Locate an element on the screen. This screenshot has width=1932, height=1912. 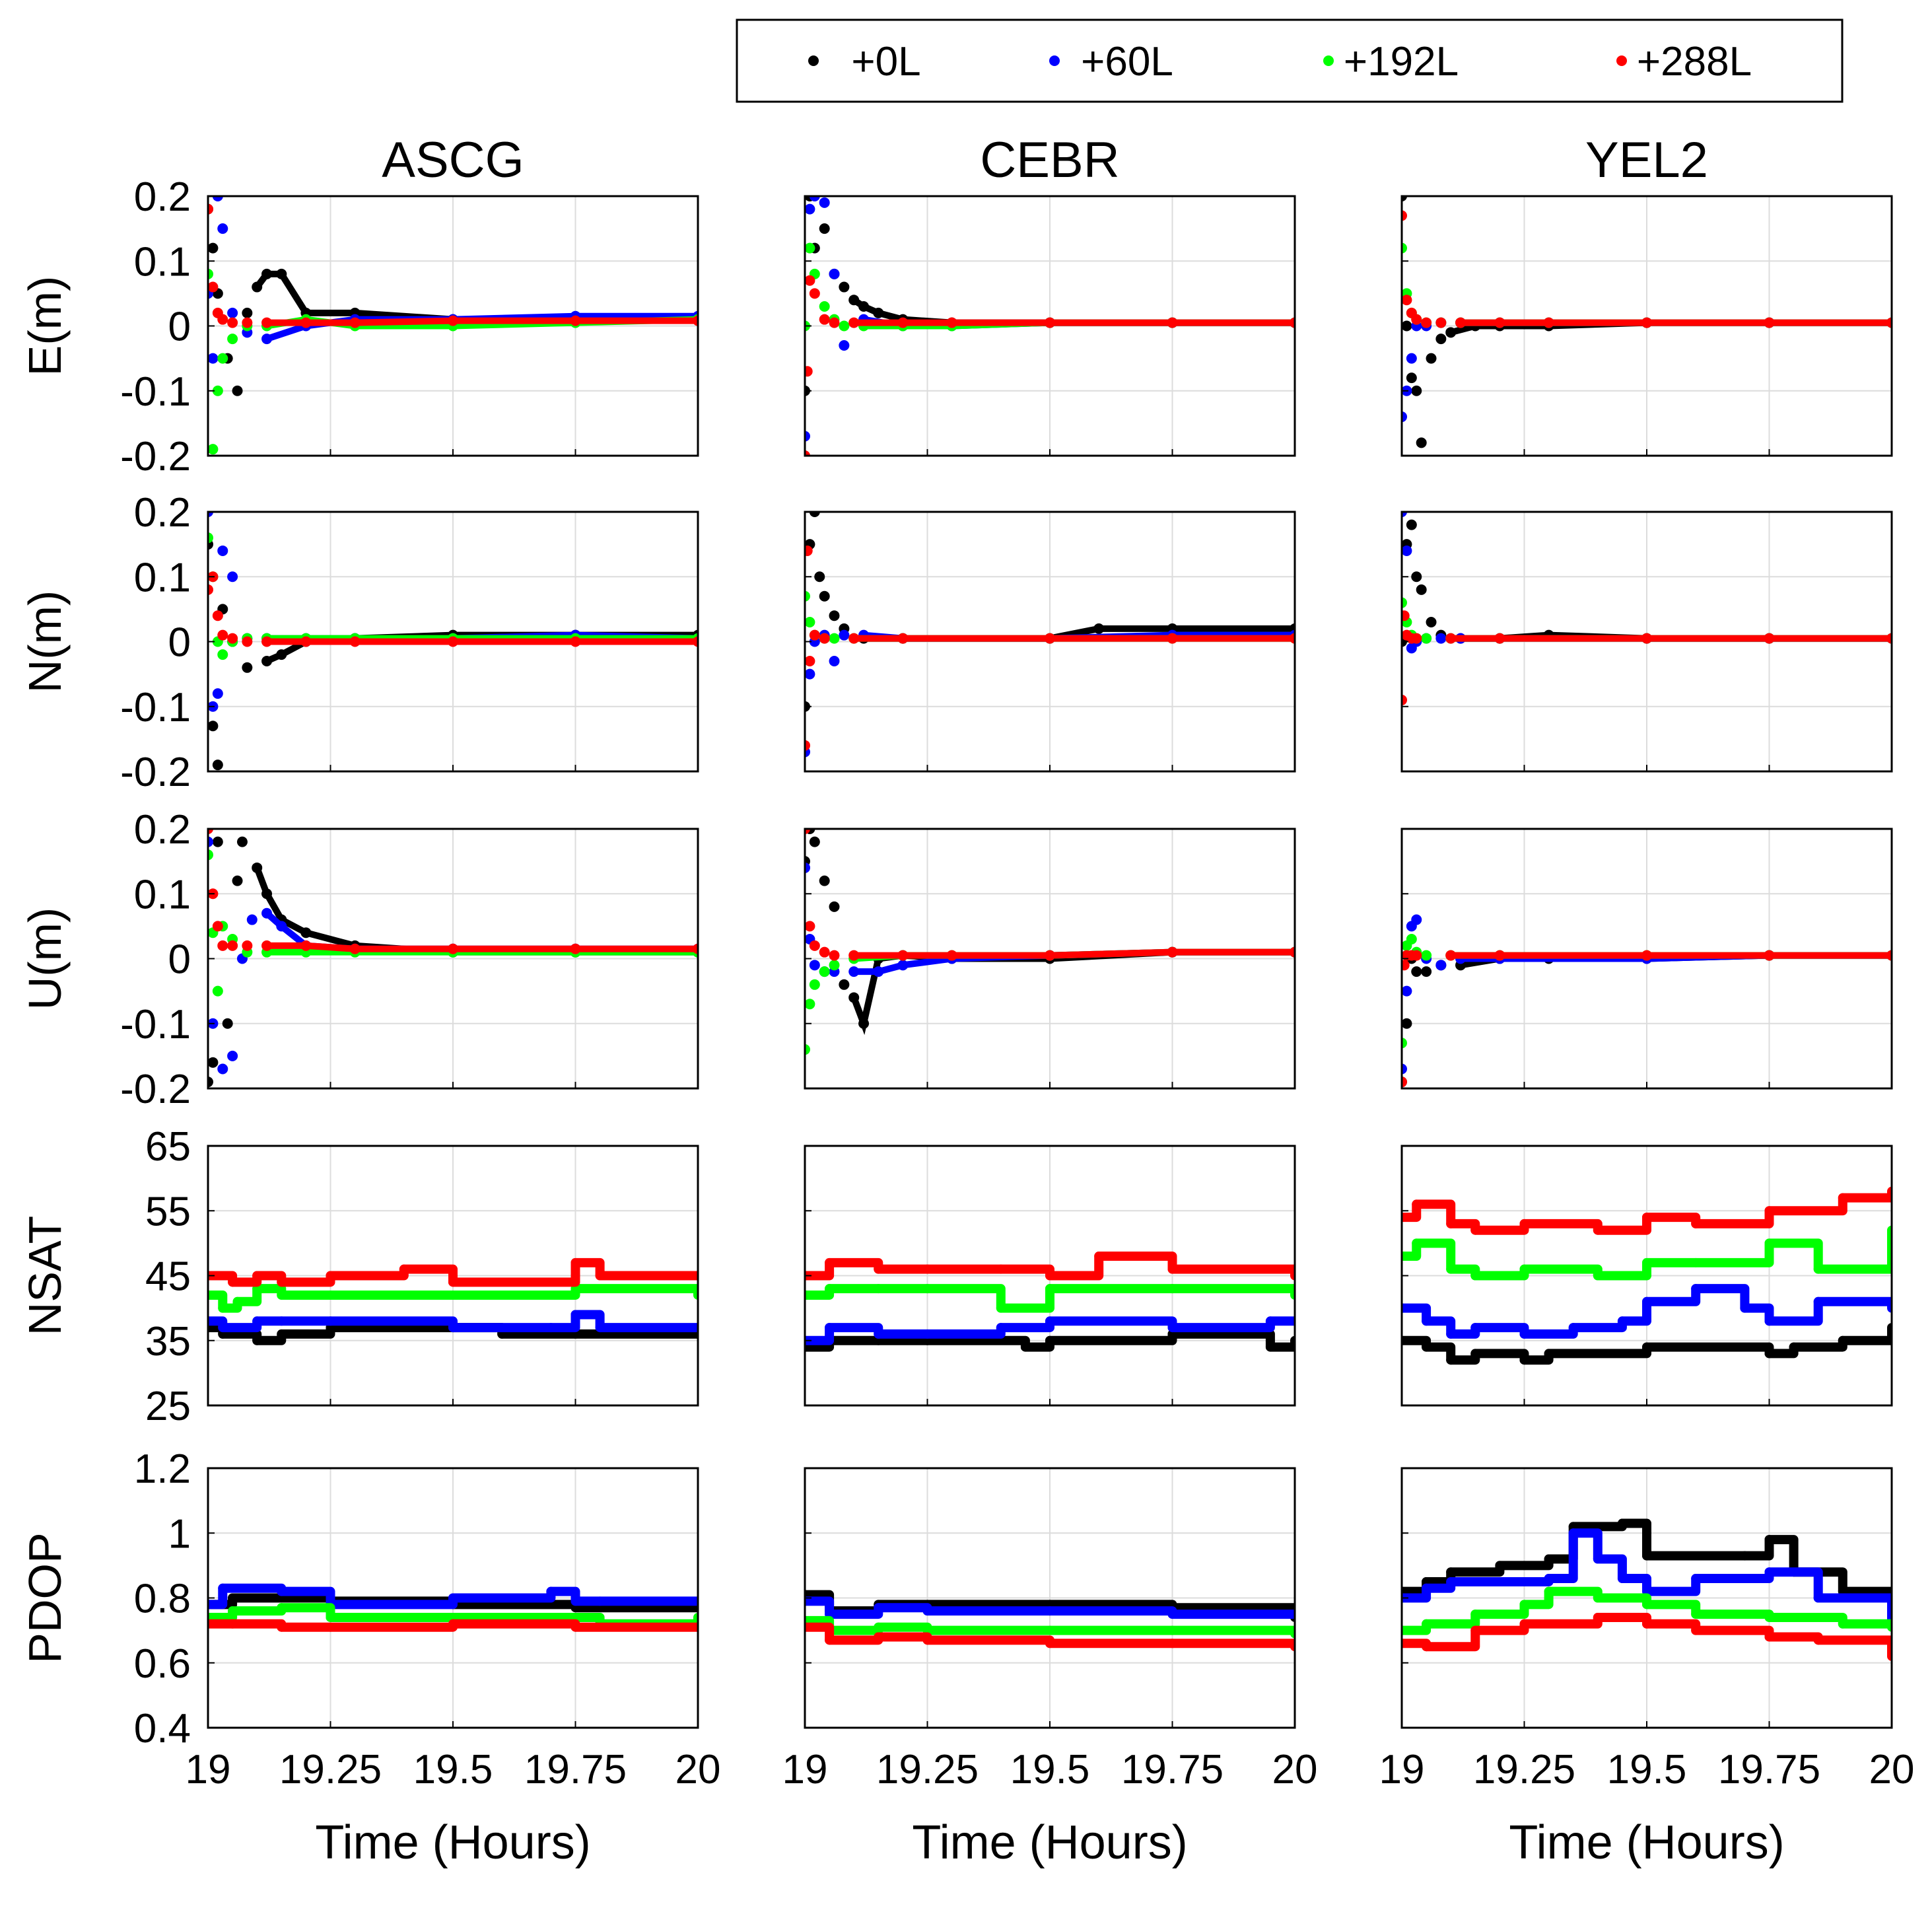
y-axis-label: E(m) is located at coordinates (45, 326).